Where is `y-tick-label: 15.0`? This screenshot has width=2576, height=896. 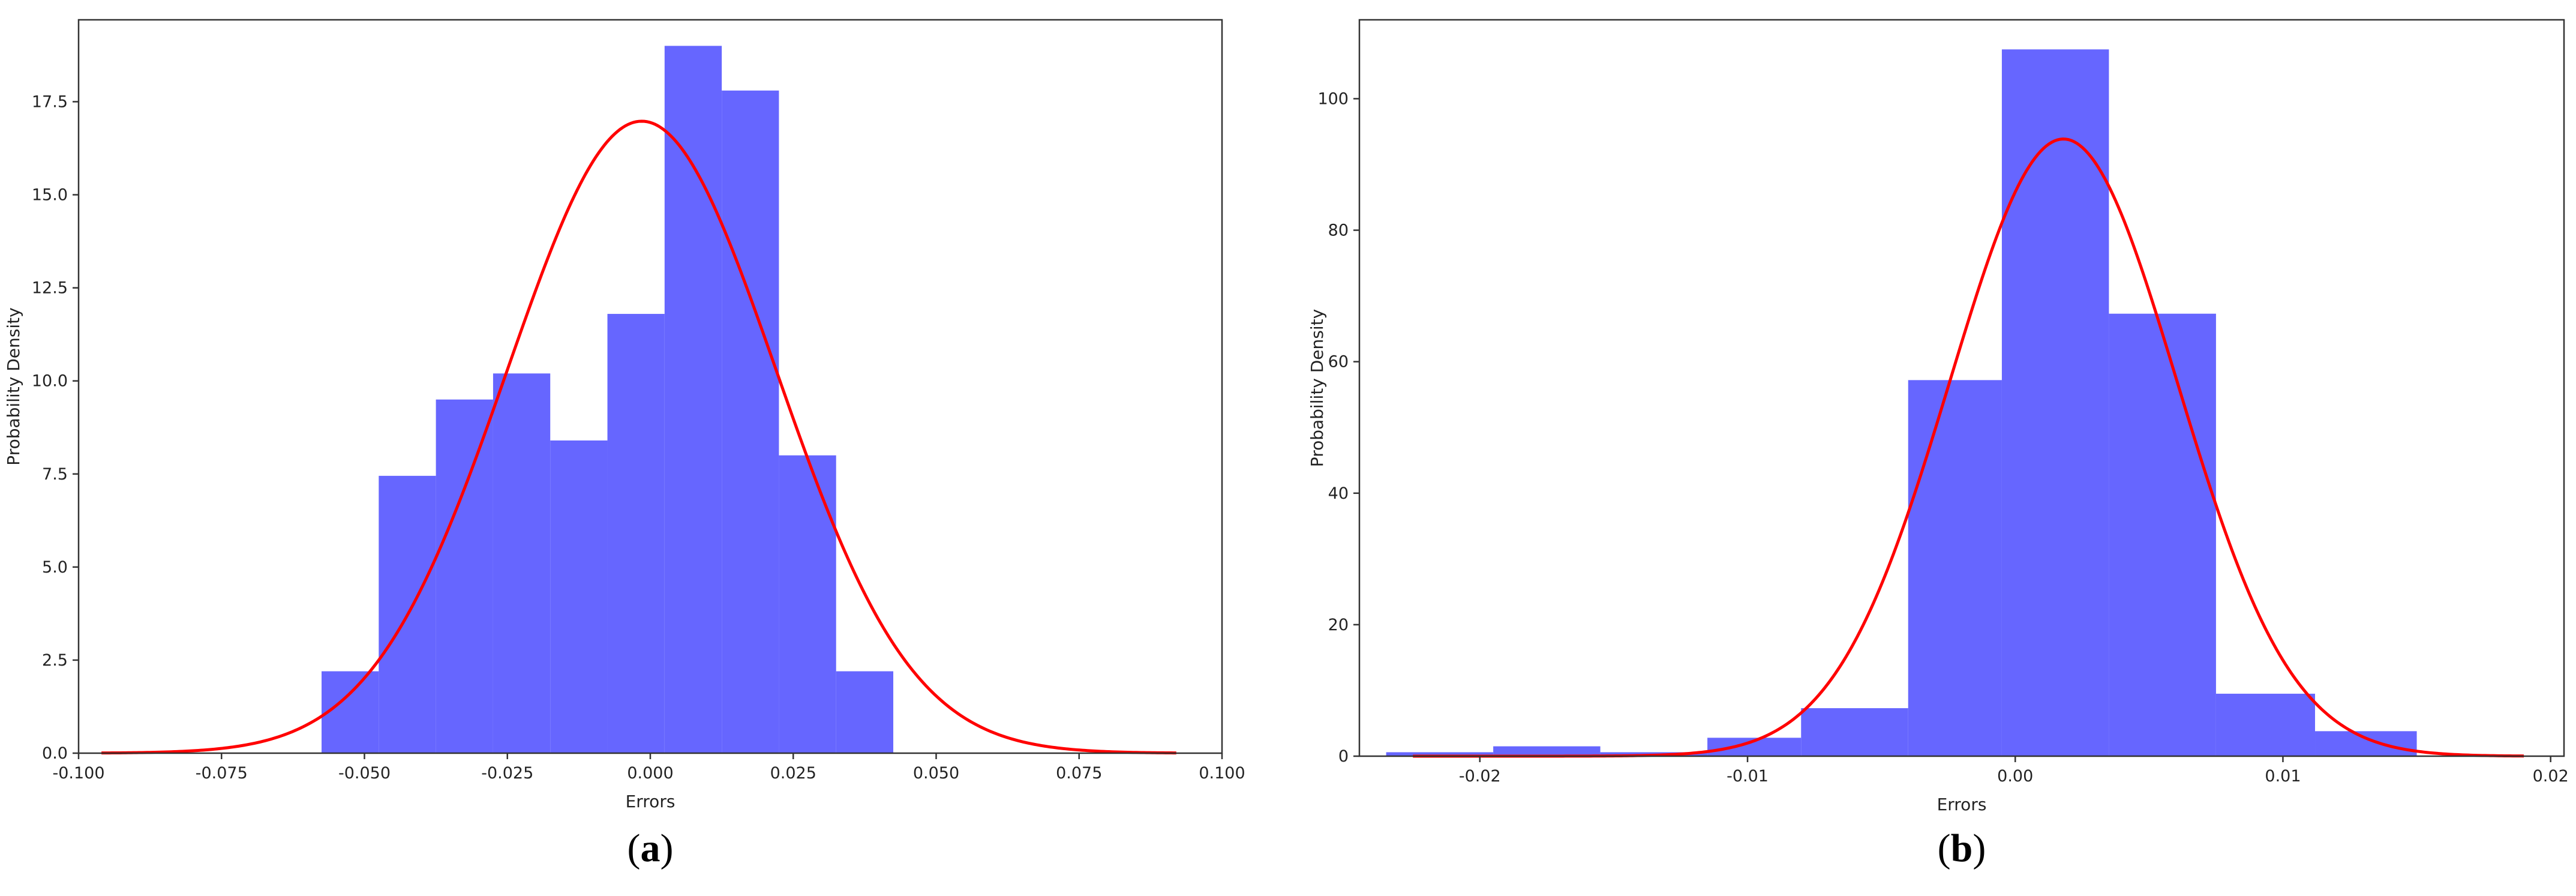
y-tick-label: 15.0 is located at coordinates (50, 195).